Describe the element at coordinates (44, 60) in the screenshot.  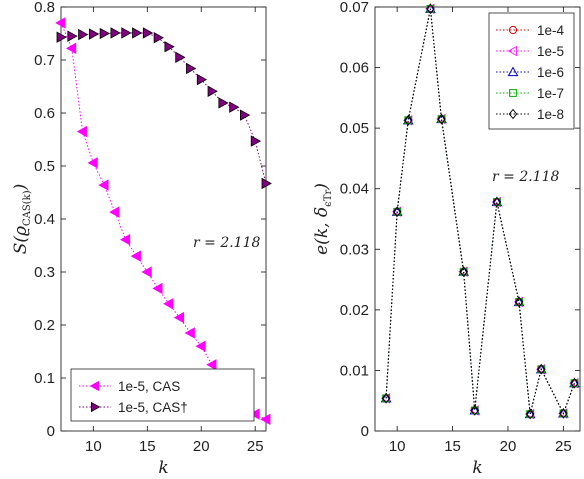
I see `y-tick-label: 0.7` at that location.